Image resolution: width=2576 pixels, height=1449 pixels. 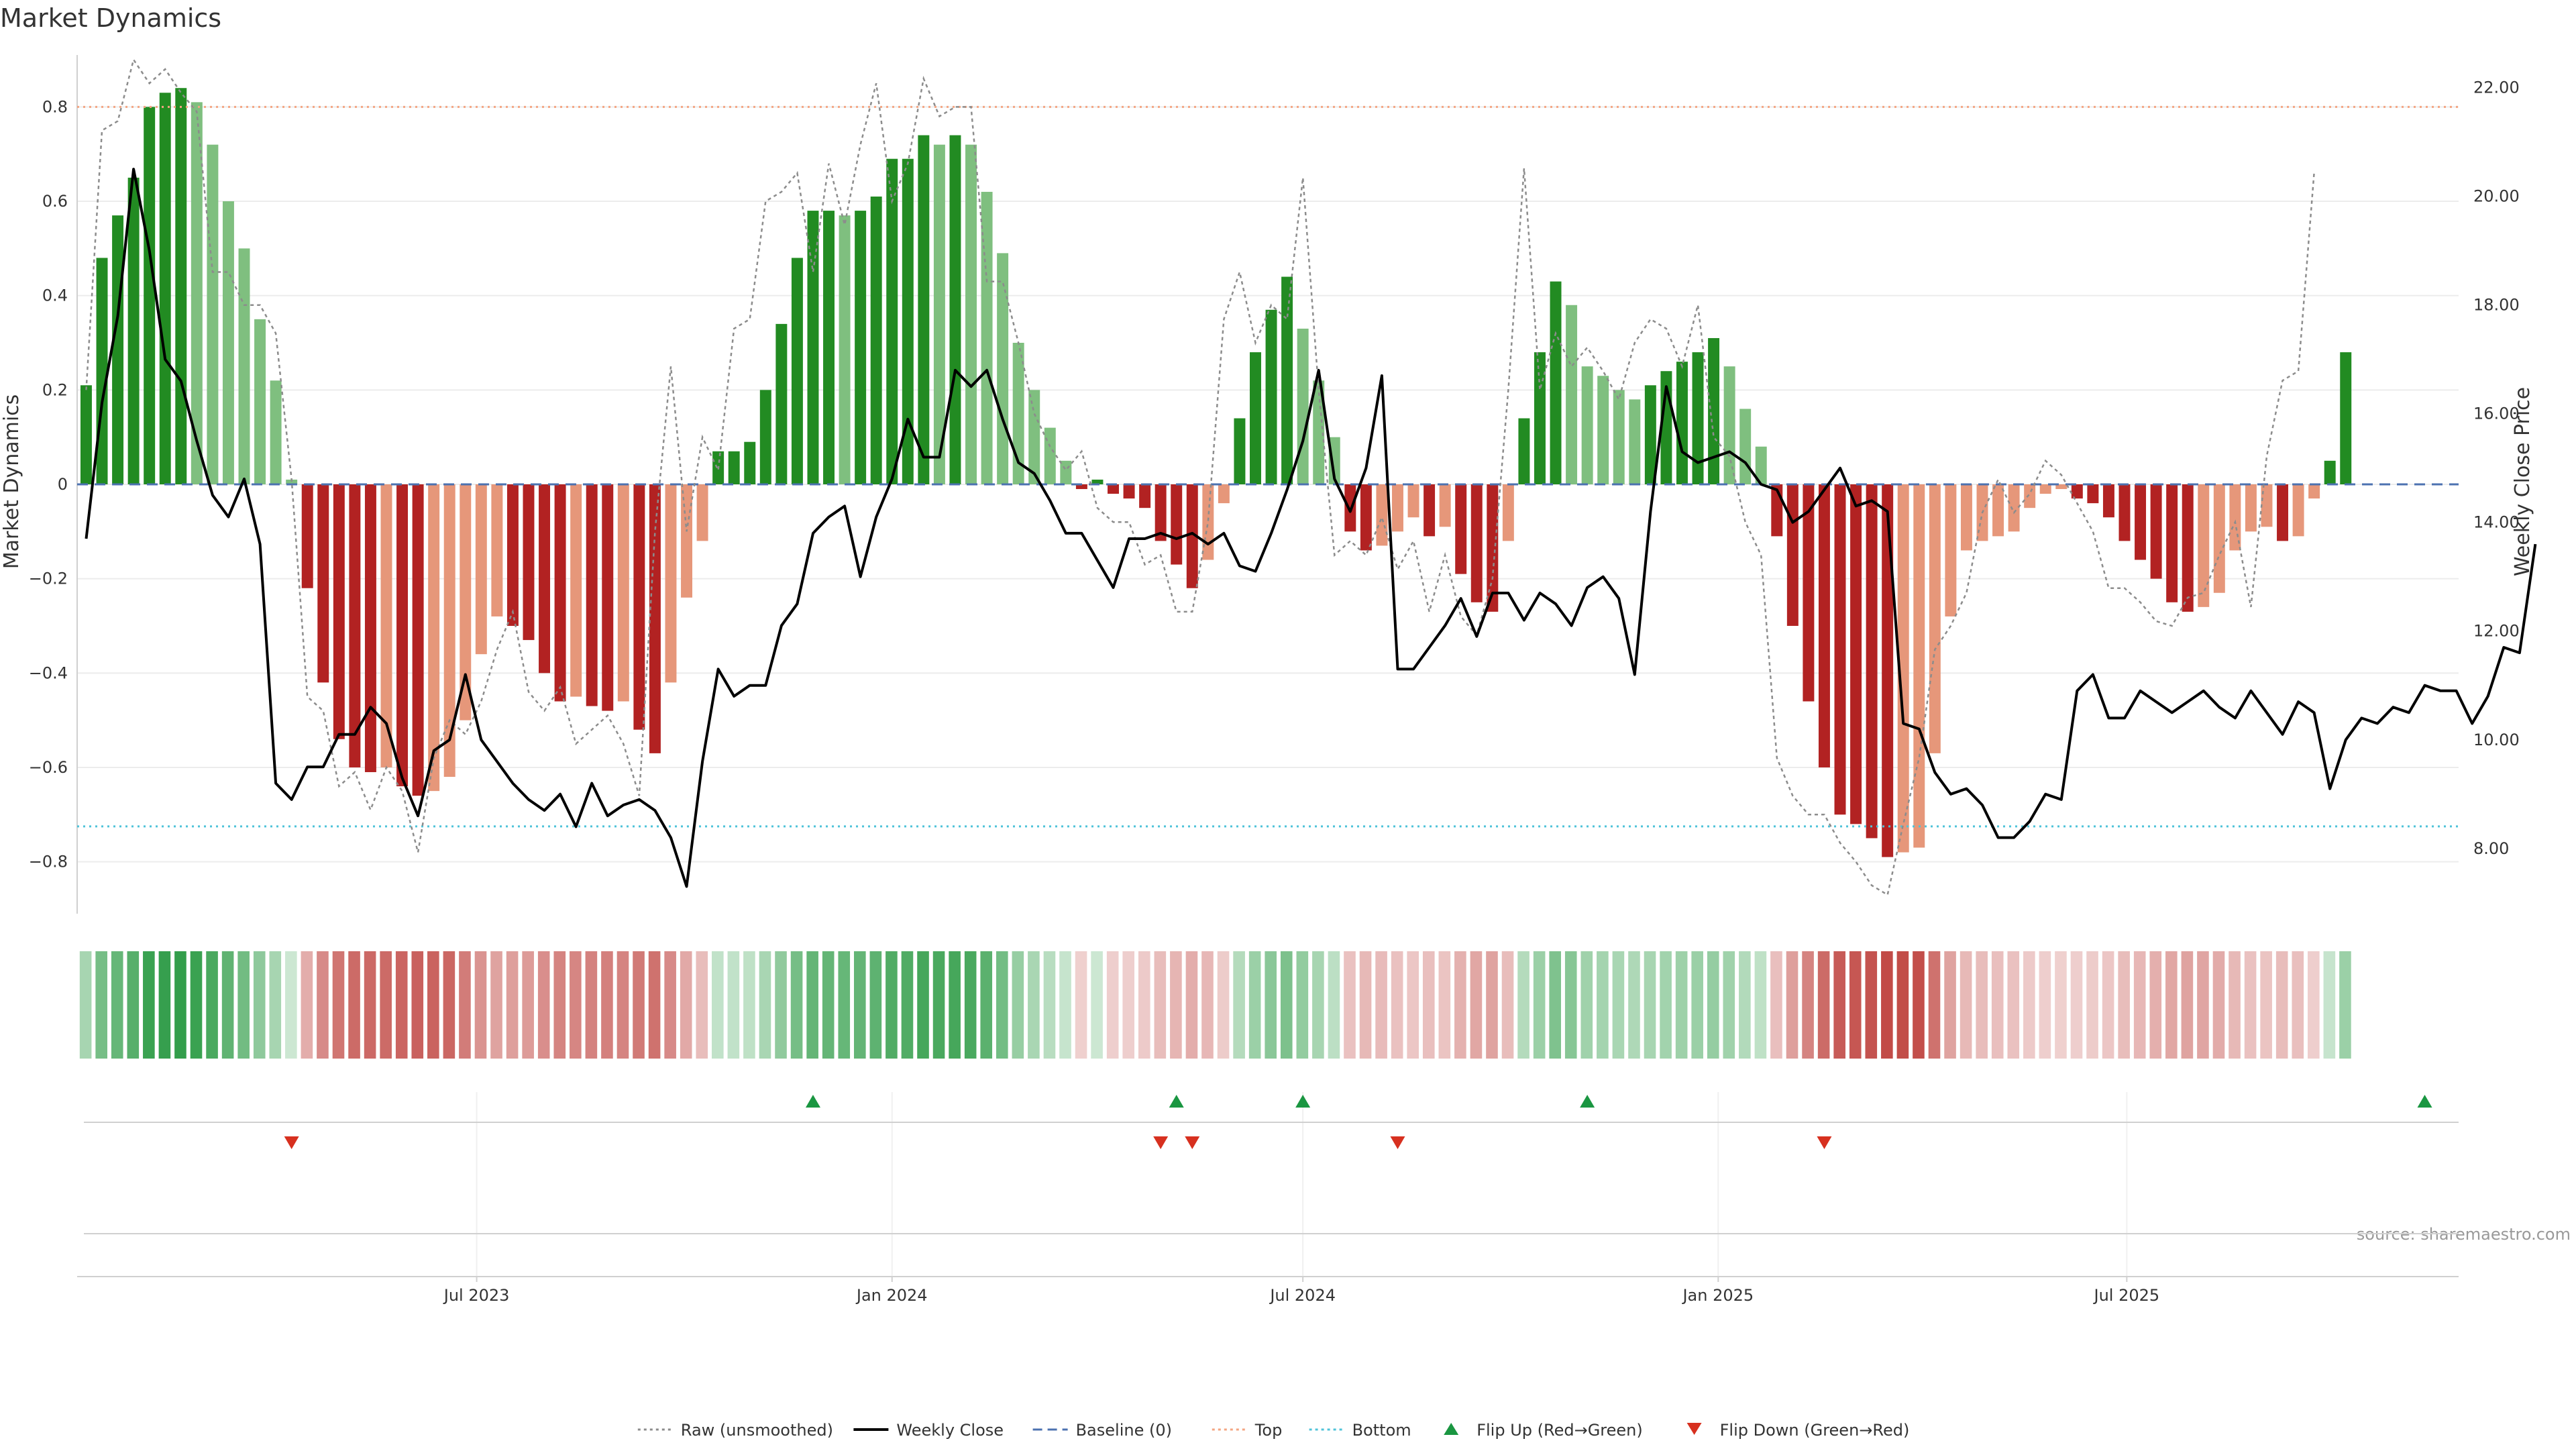 What do you see at coordinates (928, 1430) in the screenshot?
I see `legend-item: Weekly Close` at bounding box center [928, 1430].